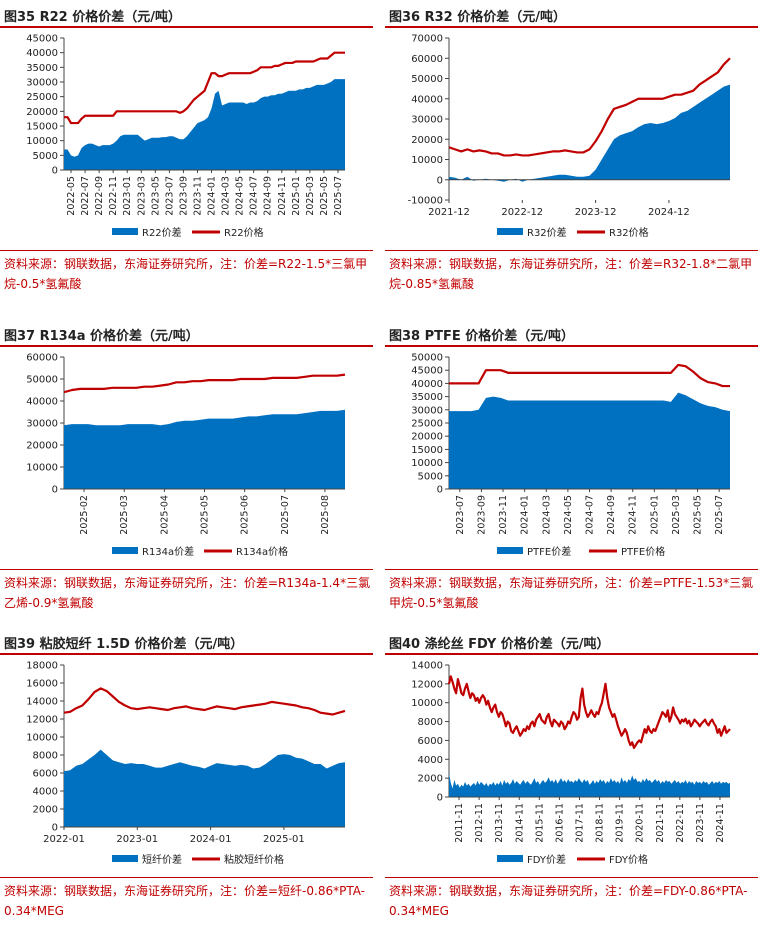 Image resolution: width=760 pixels, height=940 pixels. Describe the element at coordinates (92, 17) in the screenshot. I see `chart-title: 图35 R22 价格价差（元/吨）` at that location.